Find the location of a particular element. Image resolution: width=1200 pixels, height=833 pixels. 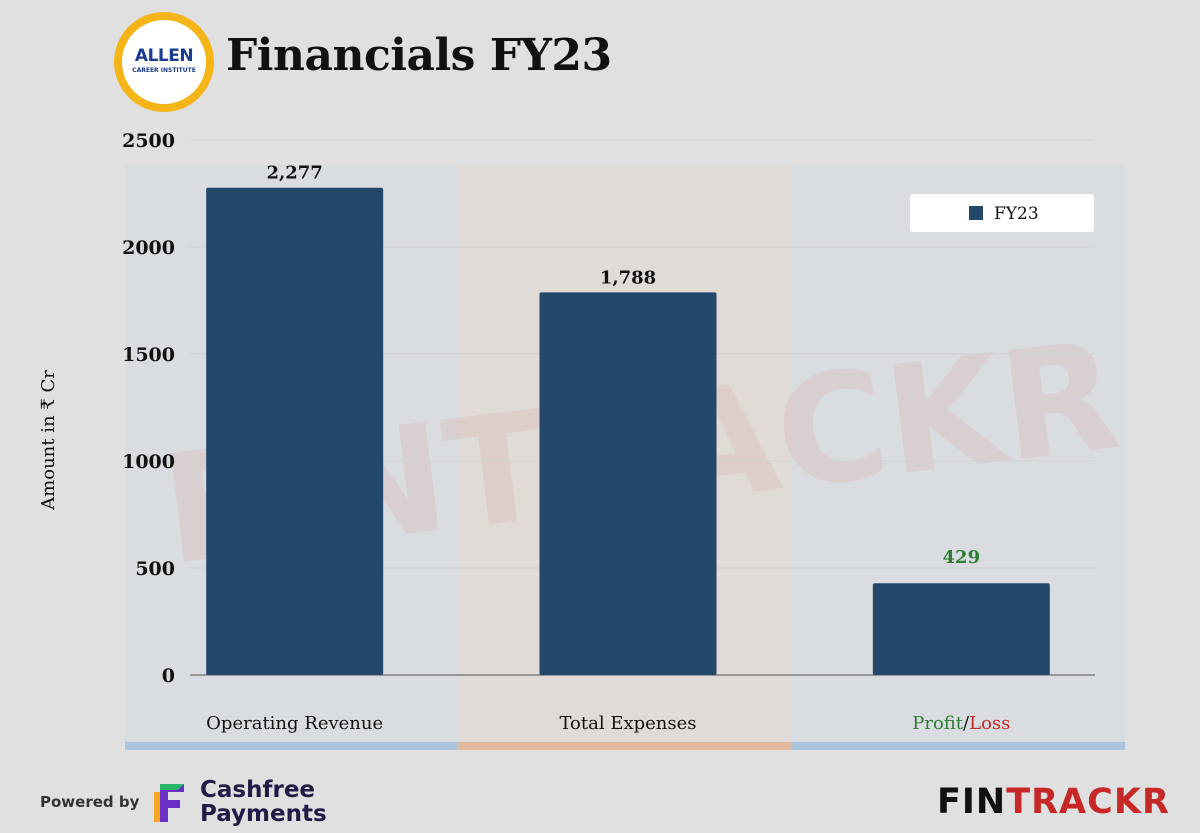

cashfree-payments-text: Cashfree Payments is located at coordinates (263, 802).